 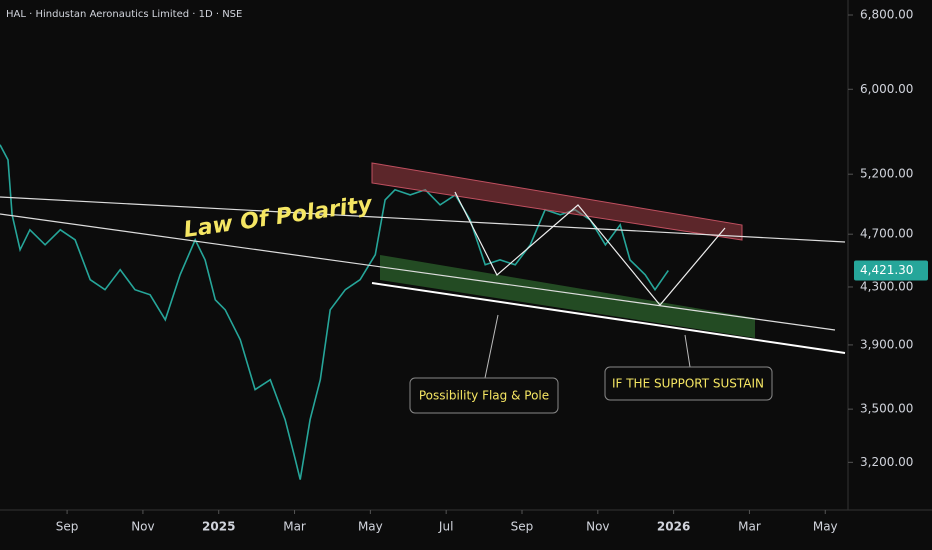 I want to click on y-tick-label: 6,800.00, so click(x=886, y=14).